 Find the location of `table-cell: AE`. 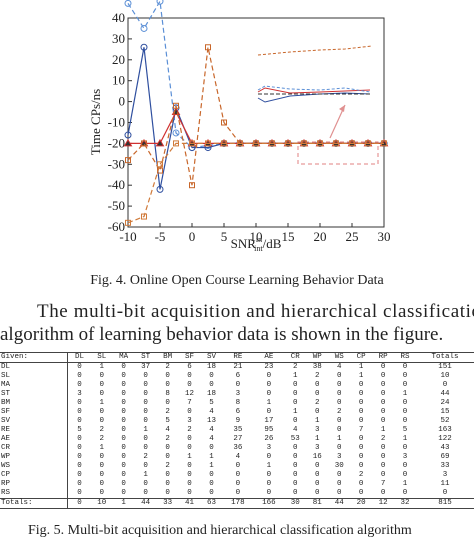

table-cell: AE is located at coordinates (34, 439).